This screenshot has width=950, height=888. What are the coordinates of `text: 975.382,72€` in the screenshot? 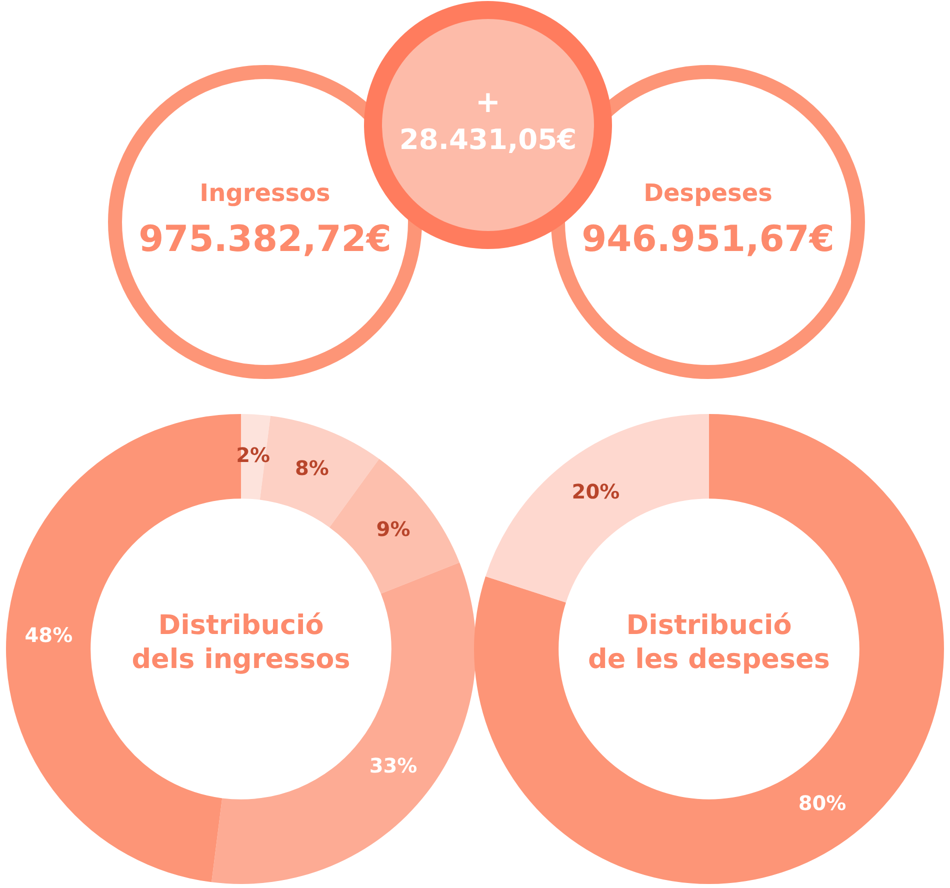 It's located at (265, 240).